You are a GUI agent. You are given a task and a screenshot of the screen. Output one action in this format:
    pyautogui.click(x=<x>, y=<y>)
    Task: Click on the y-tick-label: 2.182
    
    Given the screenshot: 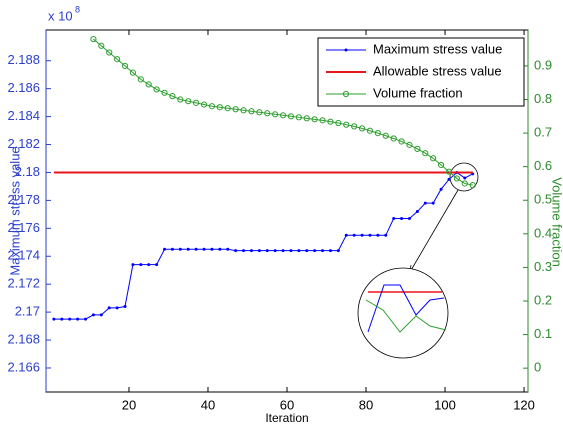 What is the action you would take?
    pyautogui.click(x=23, y=143)
    